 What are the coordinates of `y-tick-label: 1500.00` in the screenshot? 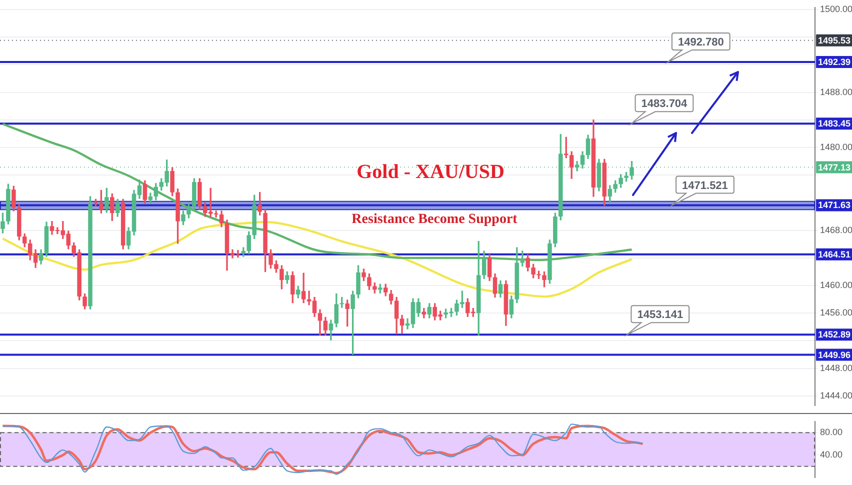 It's located at (836, 9).